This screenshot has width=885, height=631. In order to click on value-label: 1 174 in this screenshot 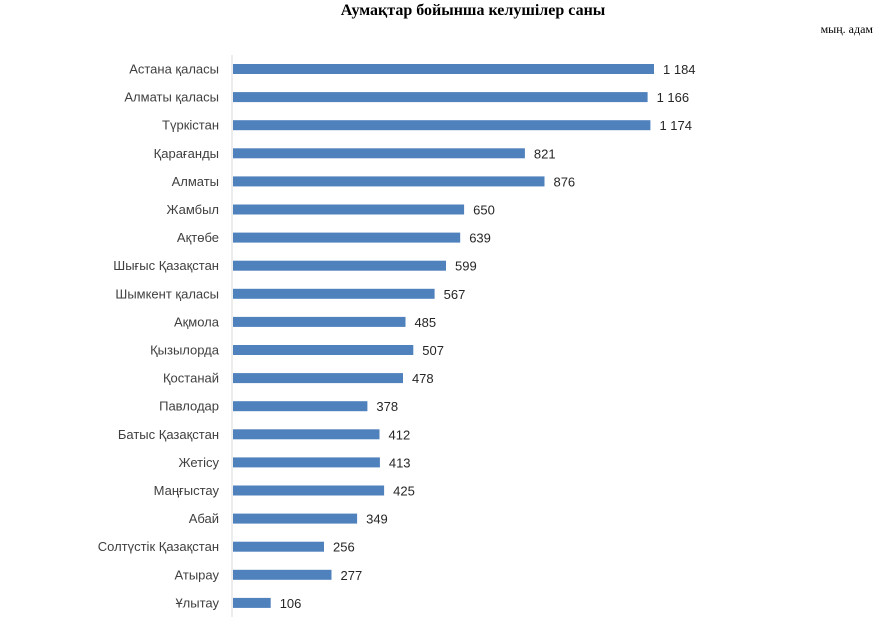, I will do `click(675, 125)`.